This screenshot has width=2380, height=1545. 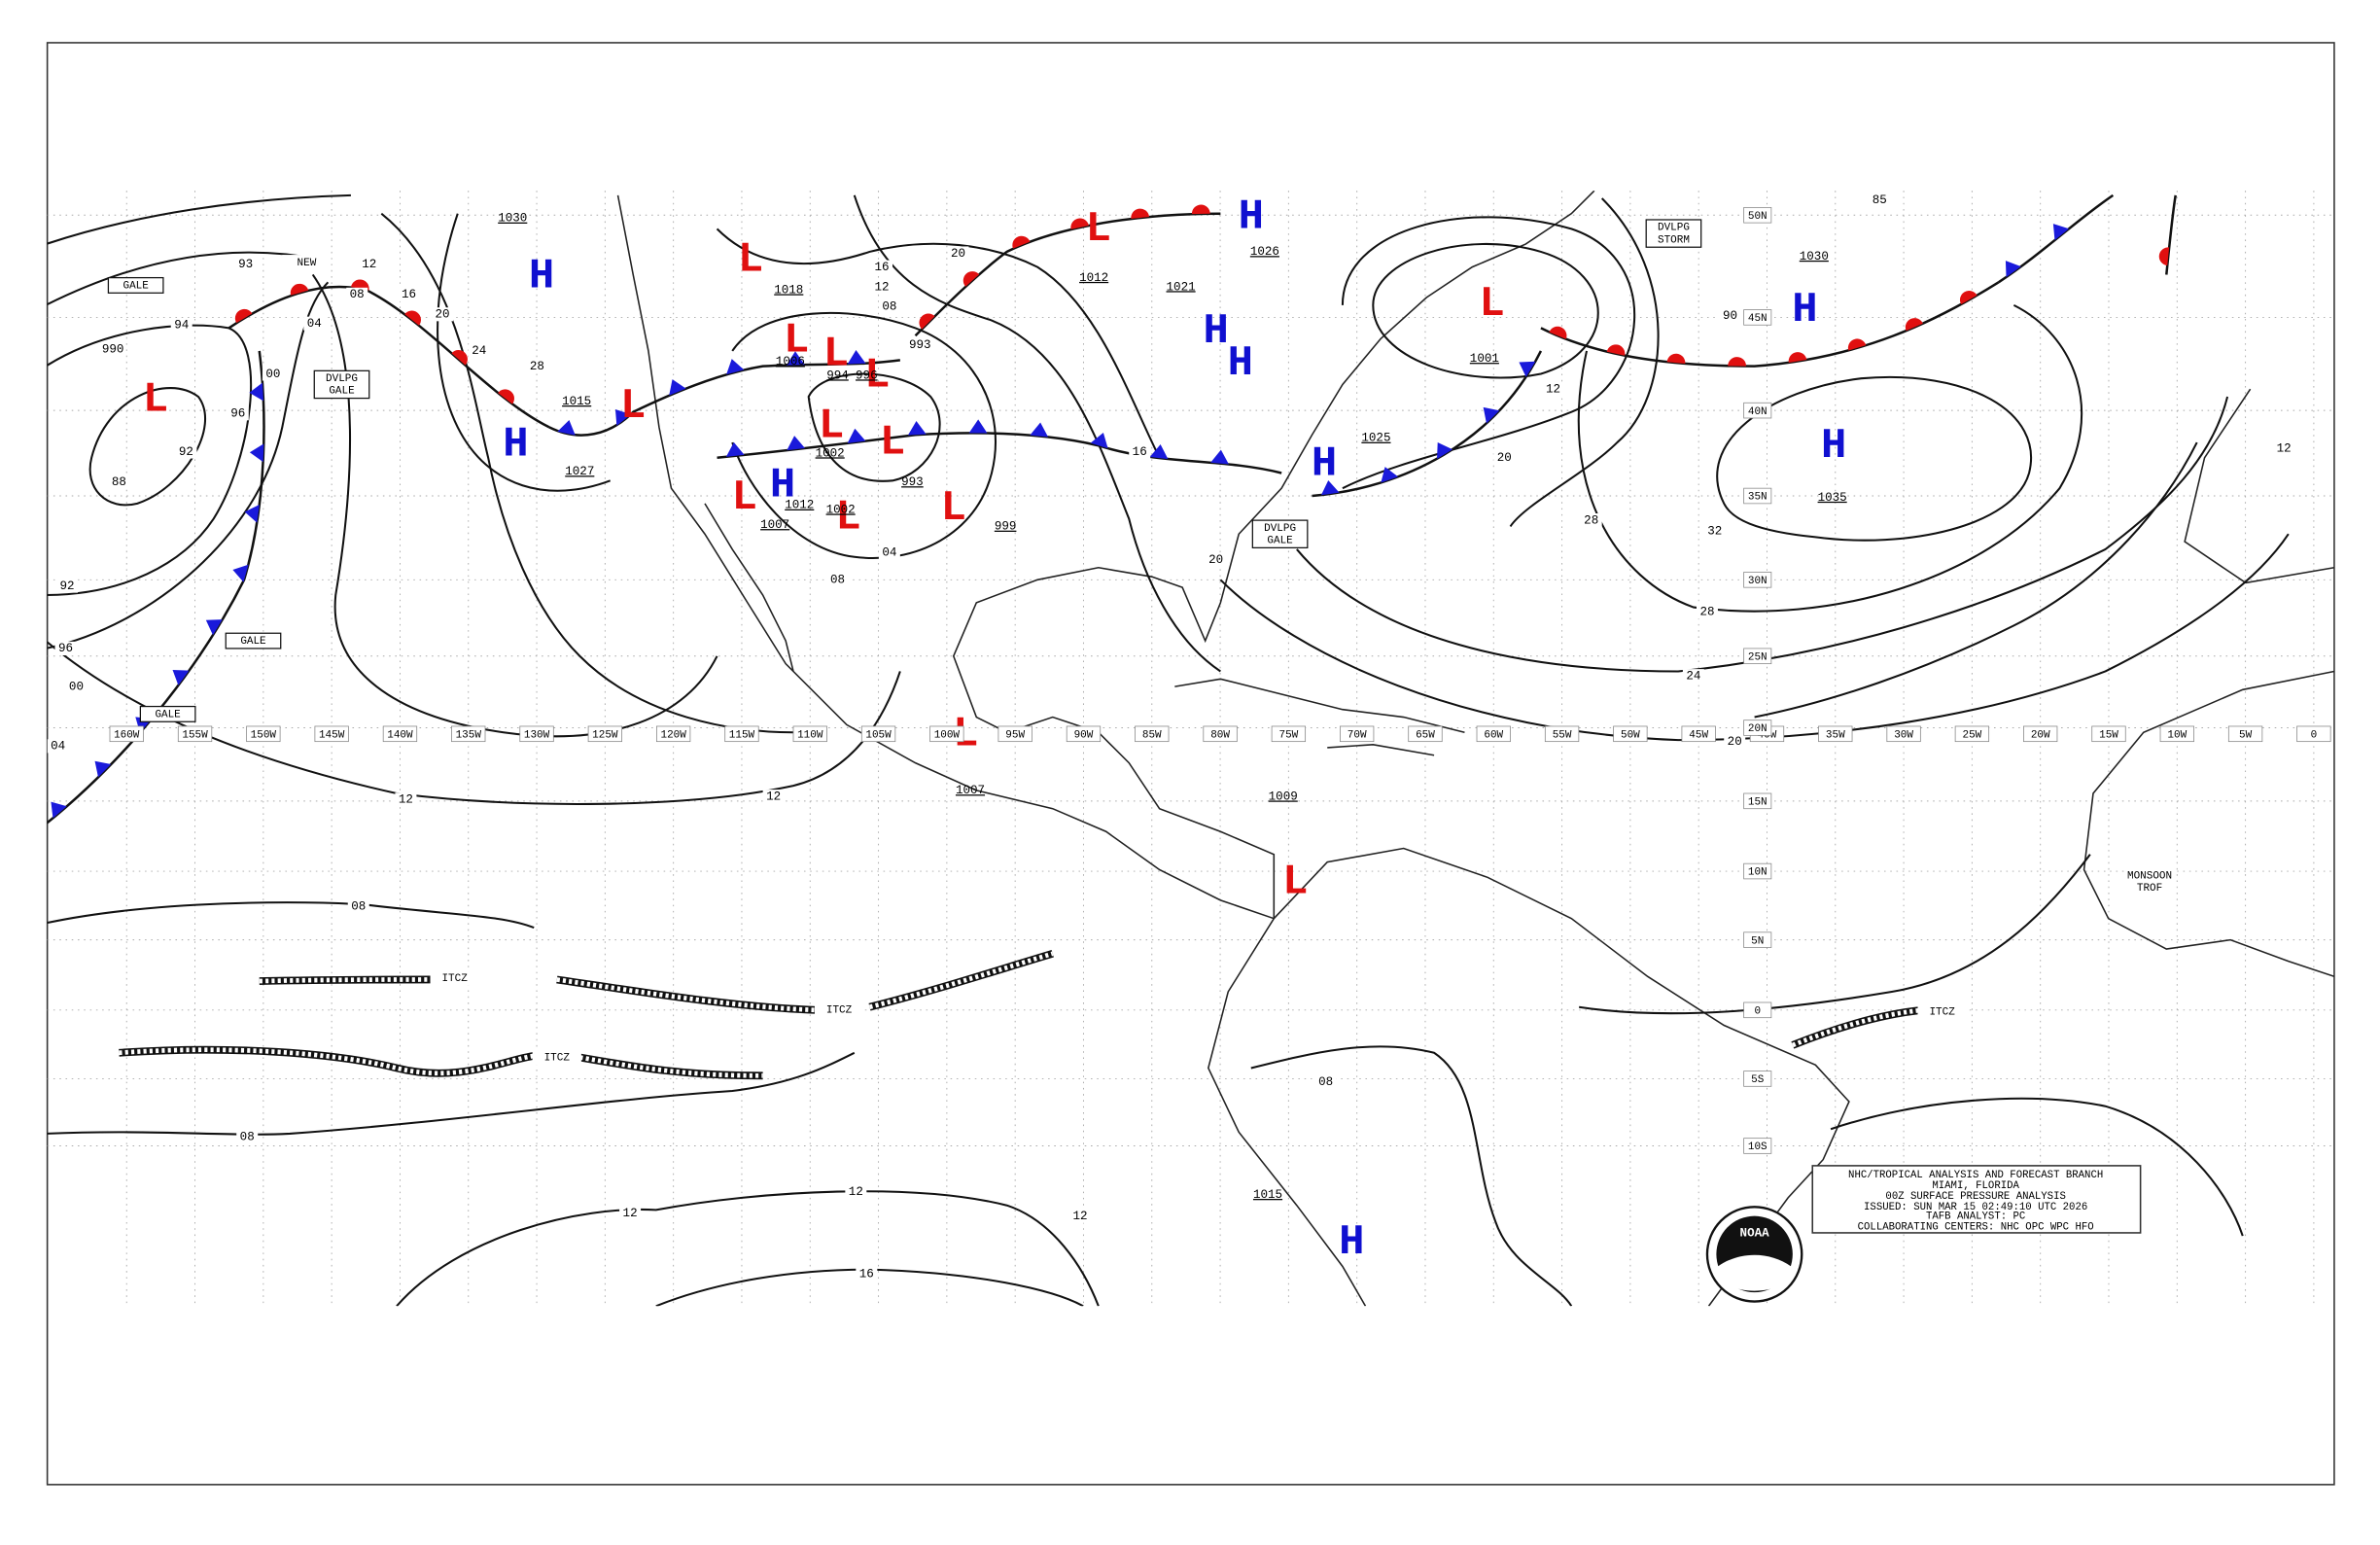 What do you see at coordinates (579, 472) in the screenshot?
I see `center-pressure: 1027` at bounding box center [579, 472].